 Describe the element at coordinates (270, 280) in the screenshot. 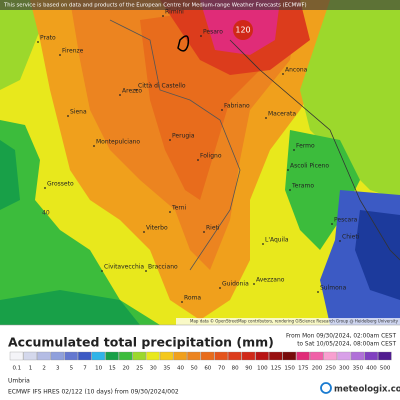

I see `city-label: Avezzano` at that location.